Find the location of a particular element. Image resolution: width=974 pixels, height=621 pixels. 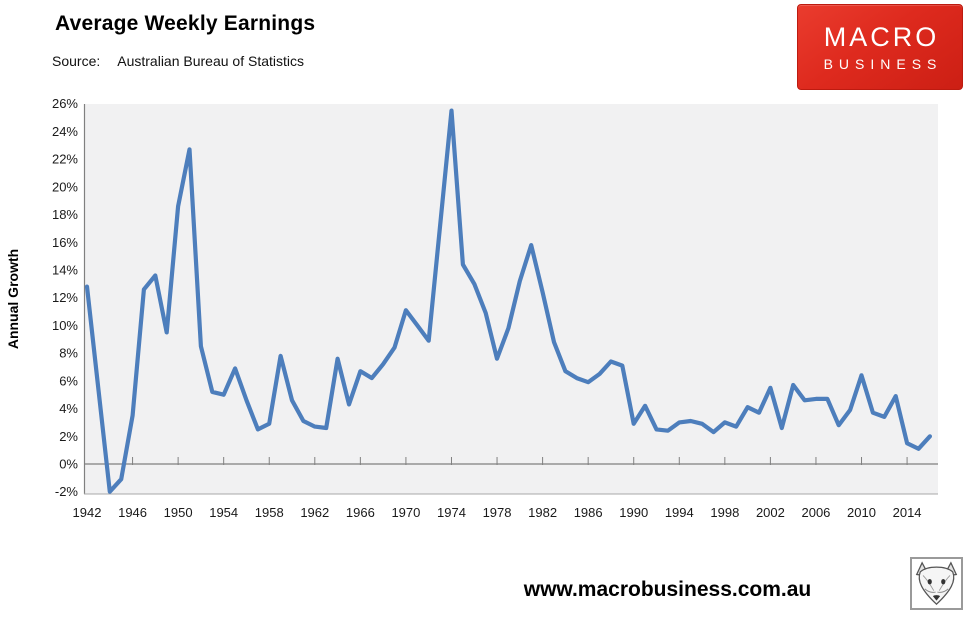

source-label: Source: is located at coordinates (76, 61).